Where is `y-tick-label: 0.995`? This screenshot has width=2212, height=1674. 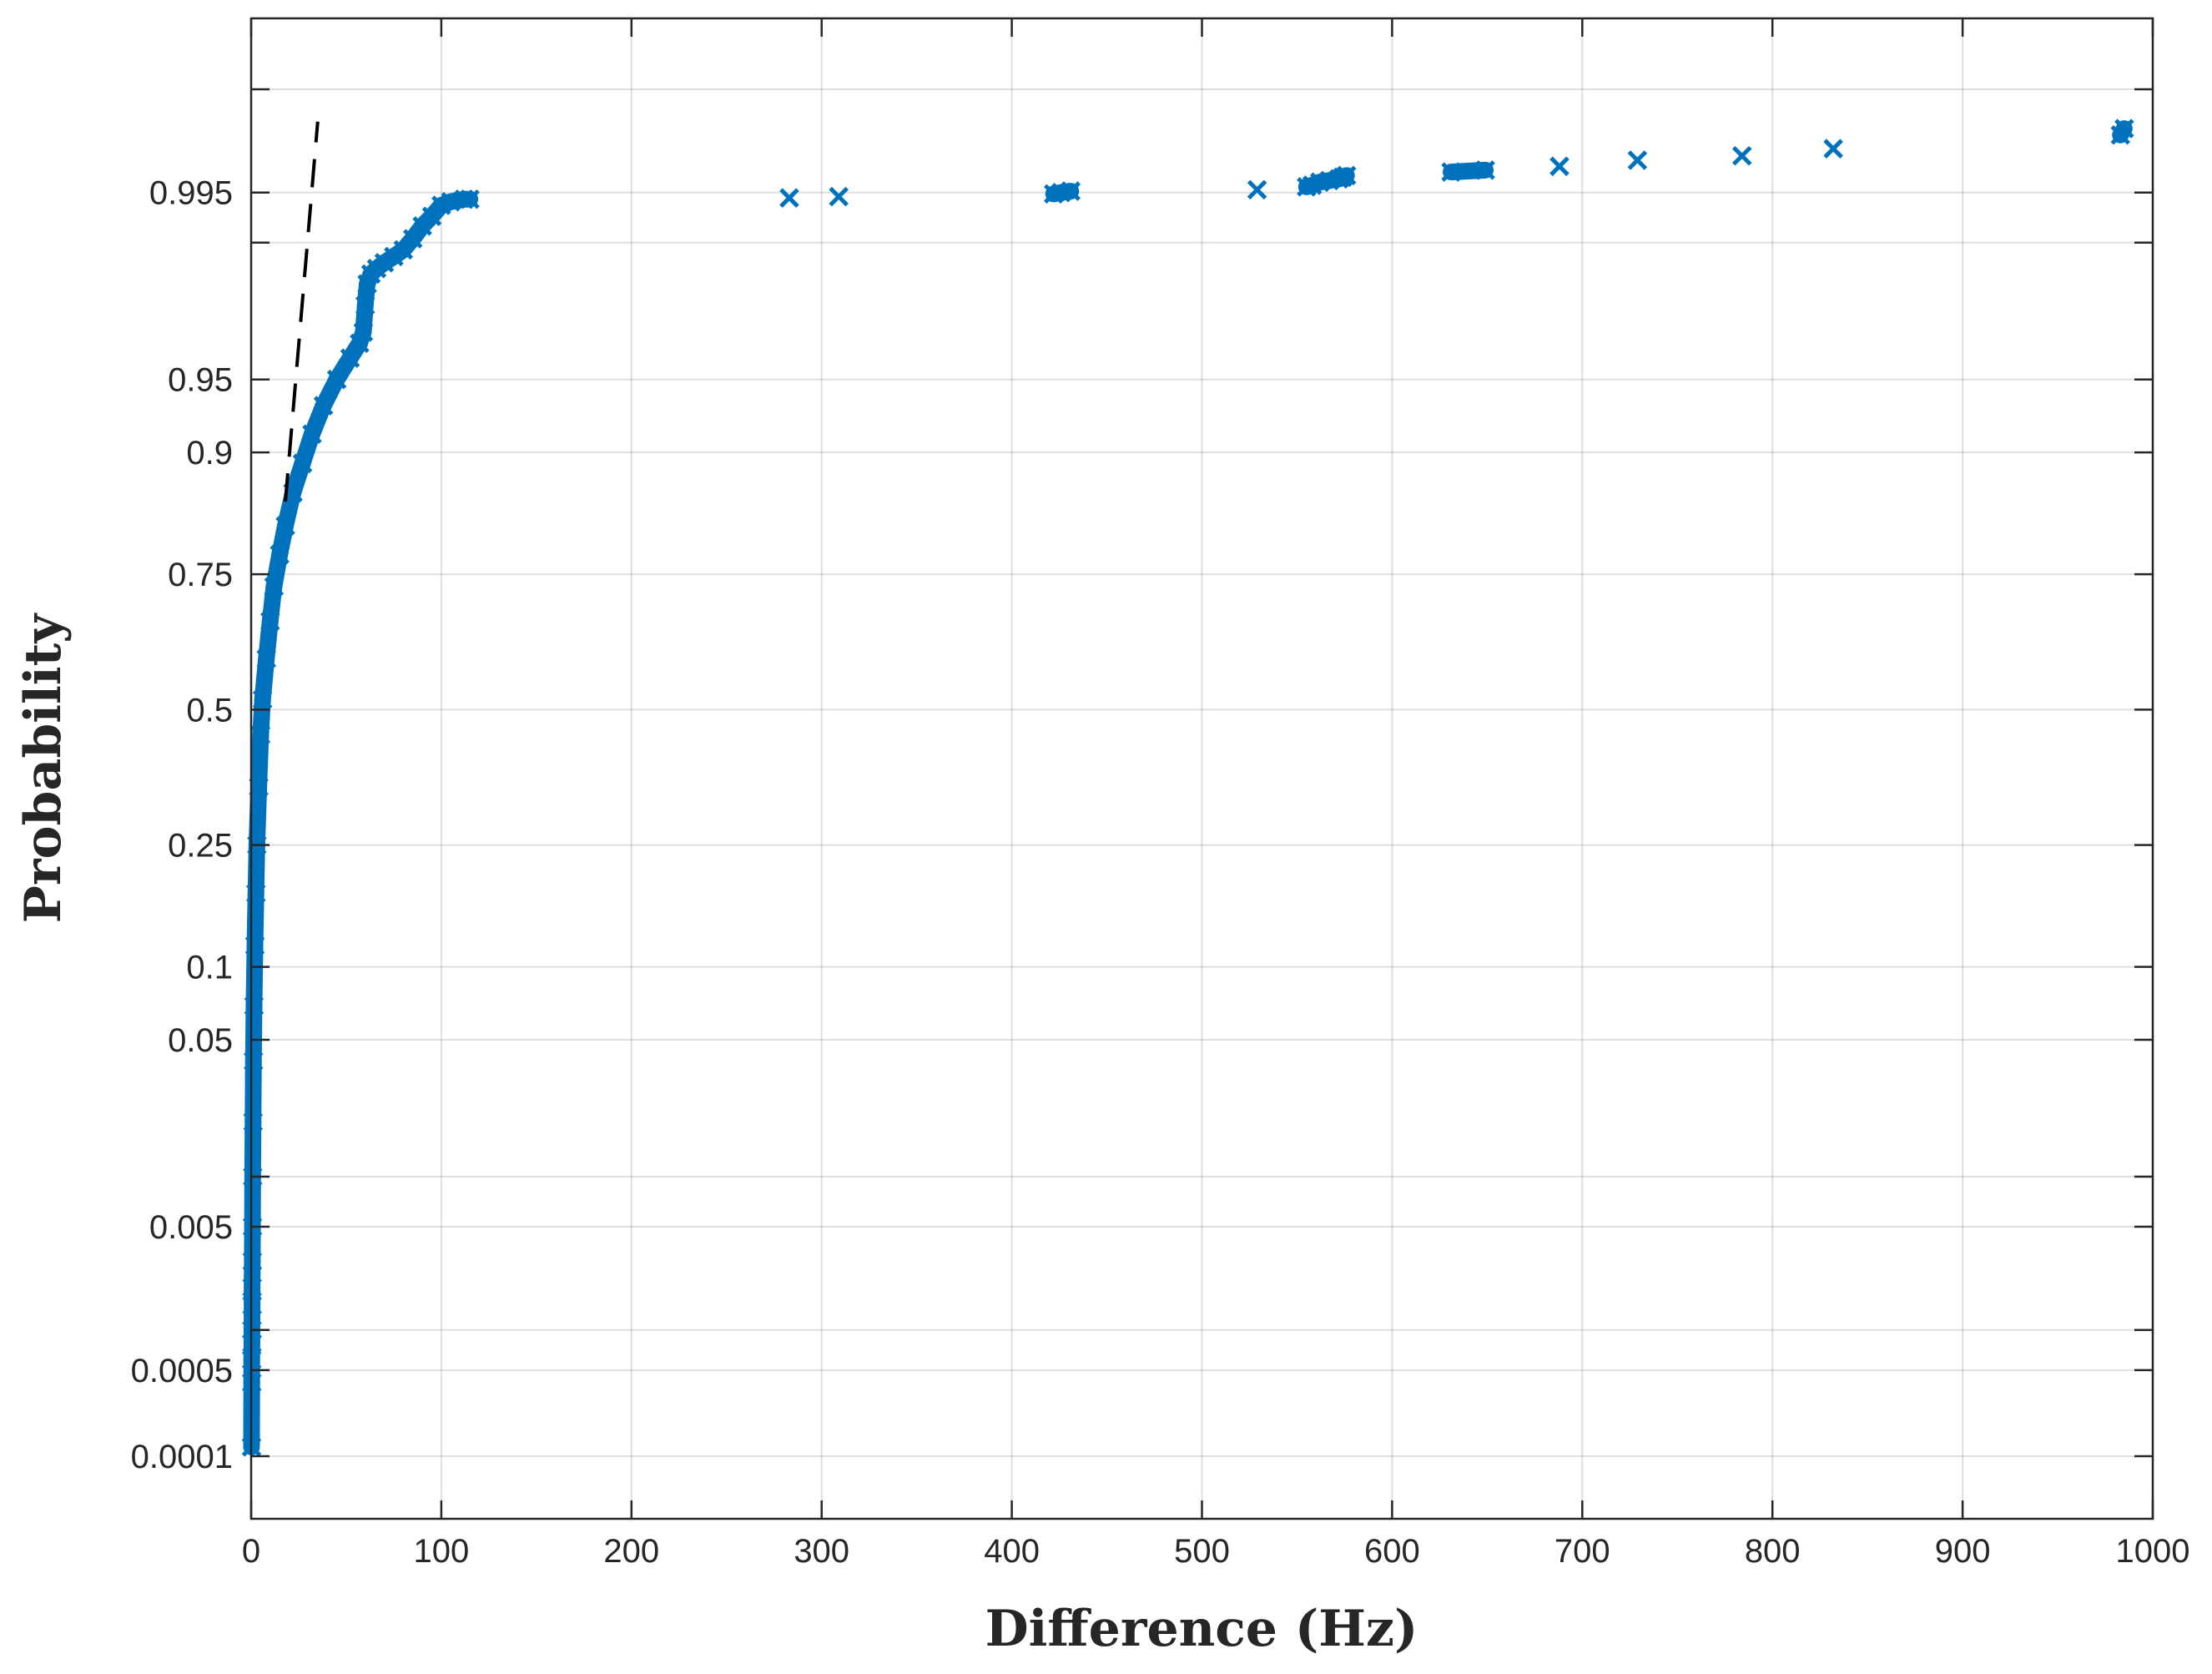 y-tick-label: 0.995 is located at coordinates (191, 193).